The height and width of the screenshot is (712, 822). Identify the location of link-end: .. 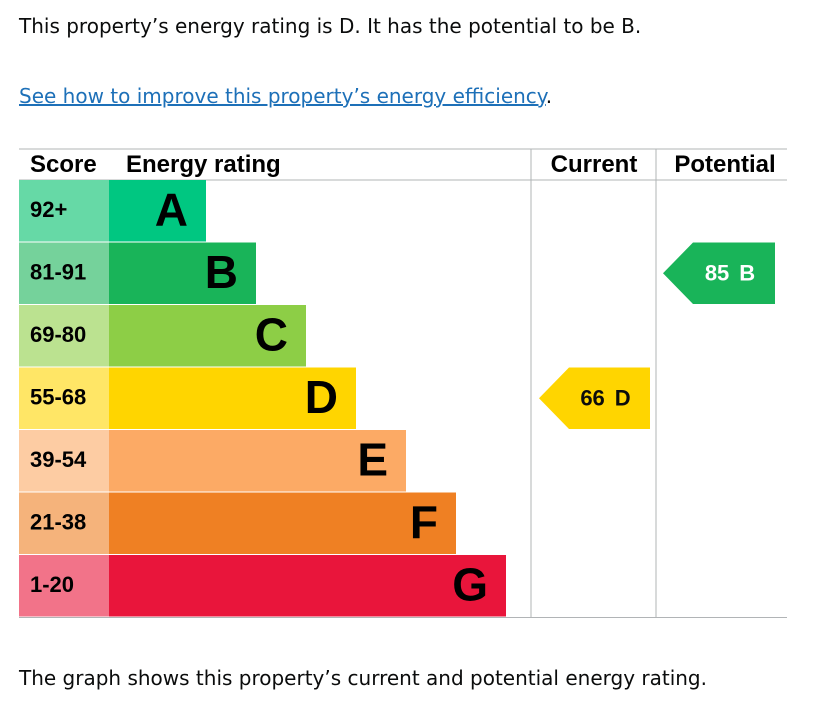
(549, 96).